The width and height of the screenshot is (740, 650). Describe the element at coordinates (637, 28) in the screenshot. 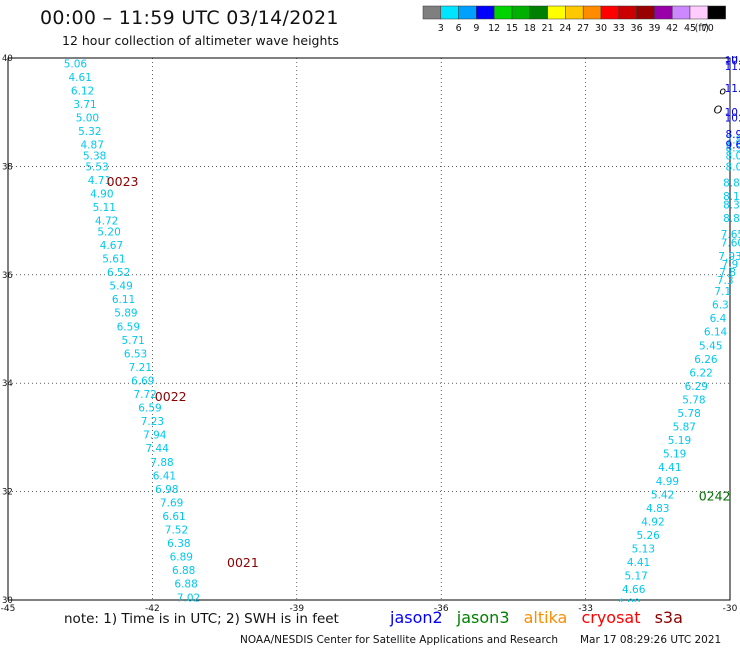

I see `legend-tick-label: 36` at that location.